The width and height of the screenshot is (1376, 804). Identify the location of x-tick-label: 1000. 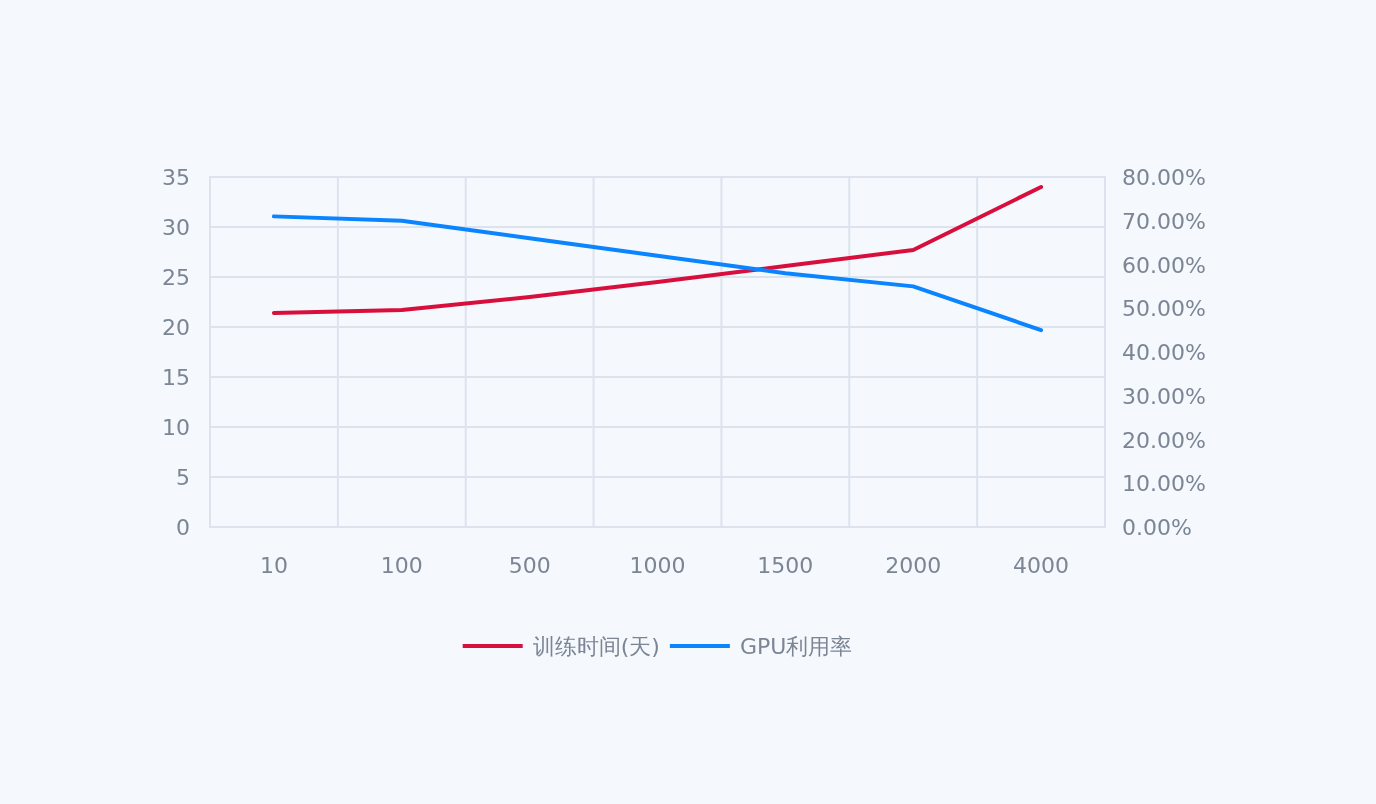
(657, 565).